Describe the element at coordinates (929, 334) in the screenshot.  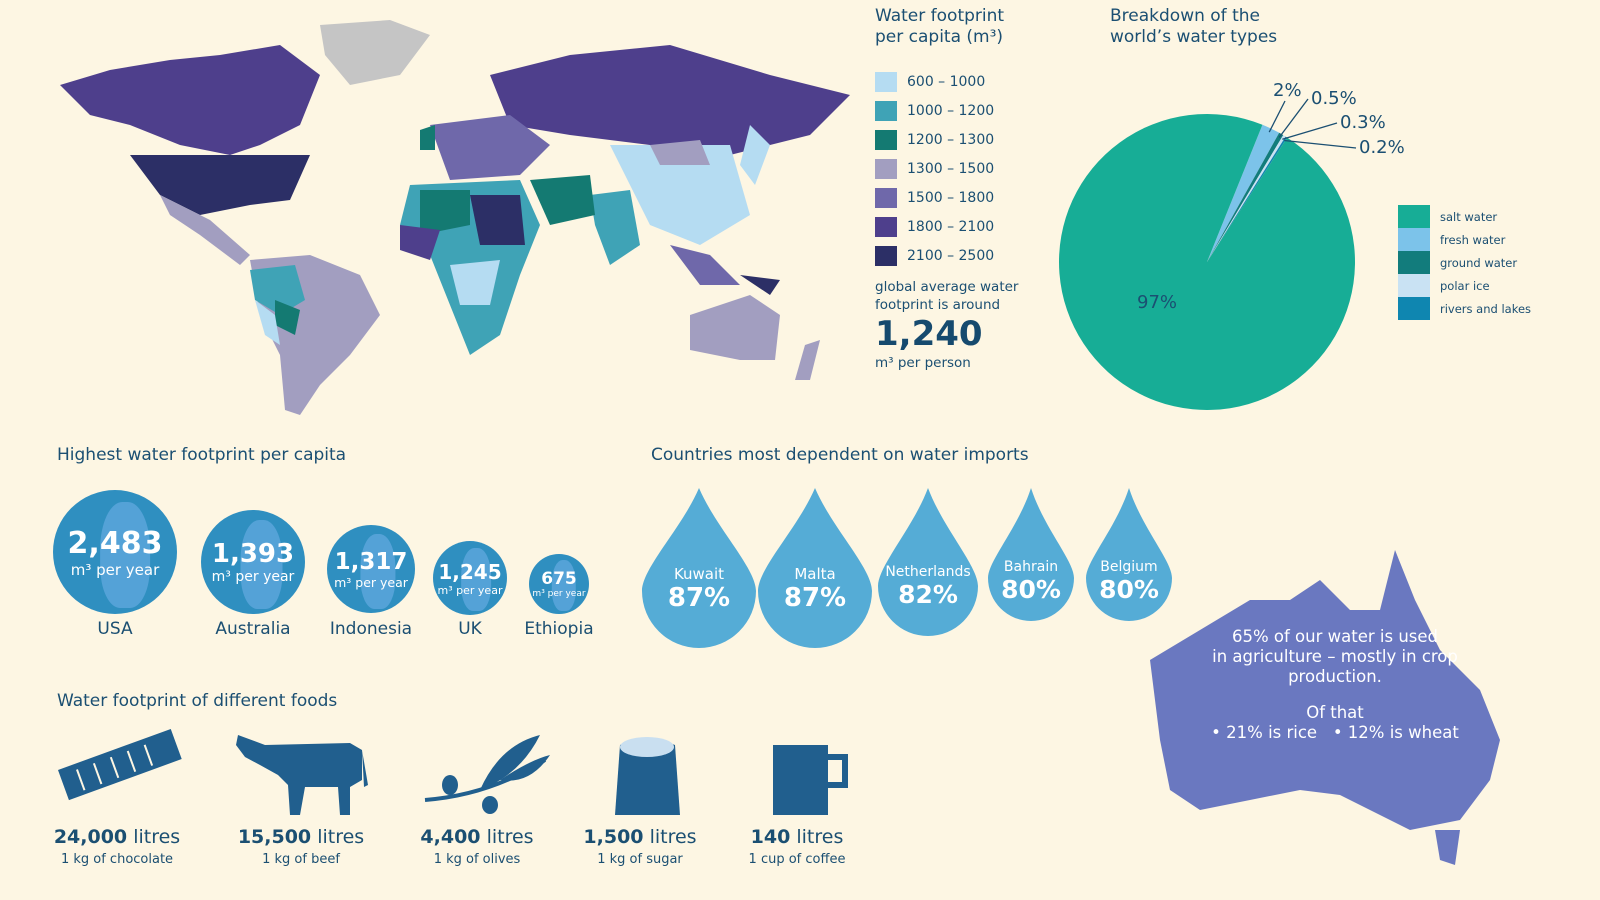
I see `global-average-value: 1,240` at that location.